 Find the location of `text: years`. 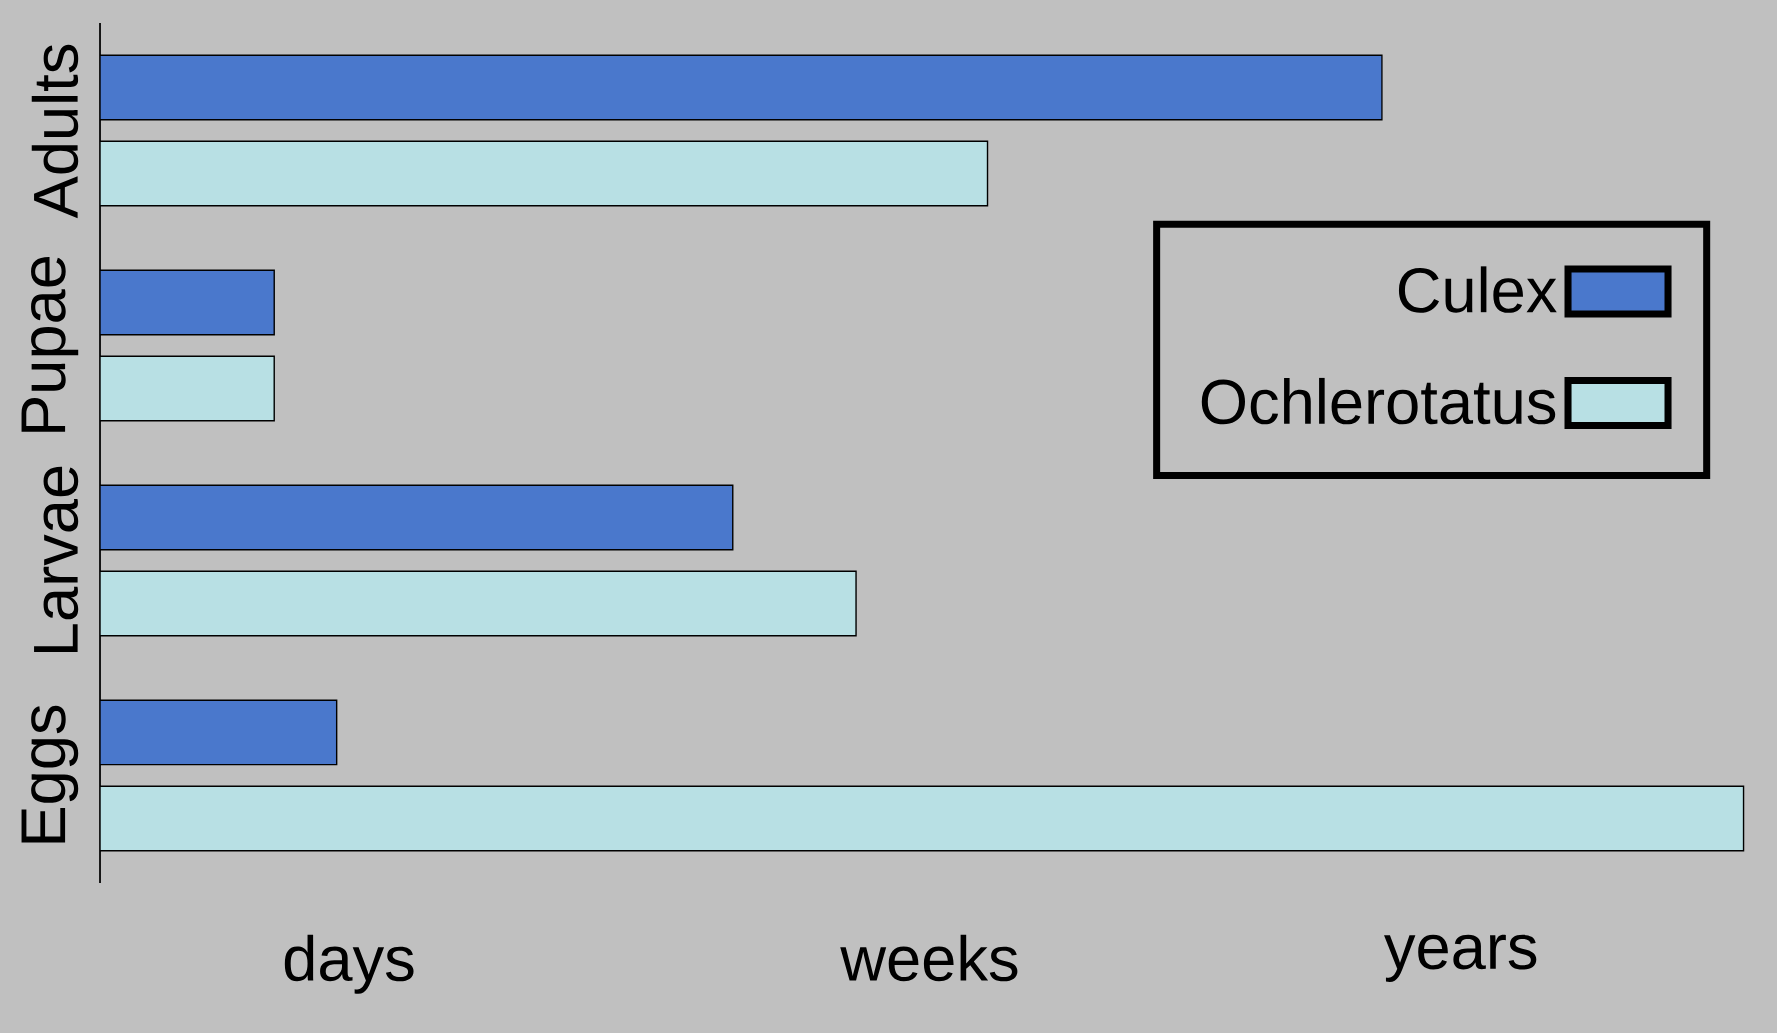

text: years is located at coordinates (1460, 958).